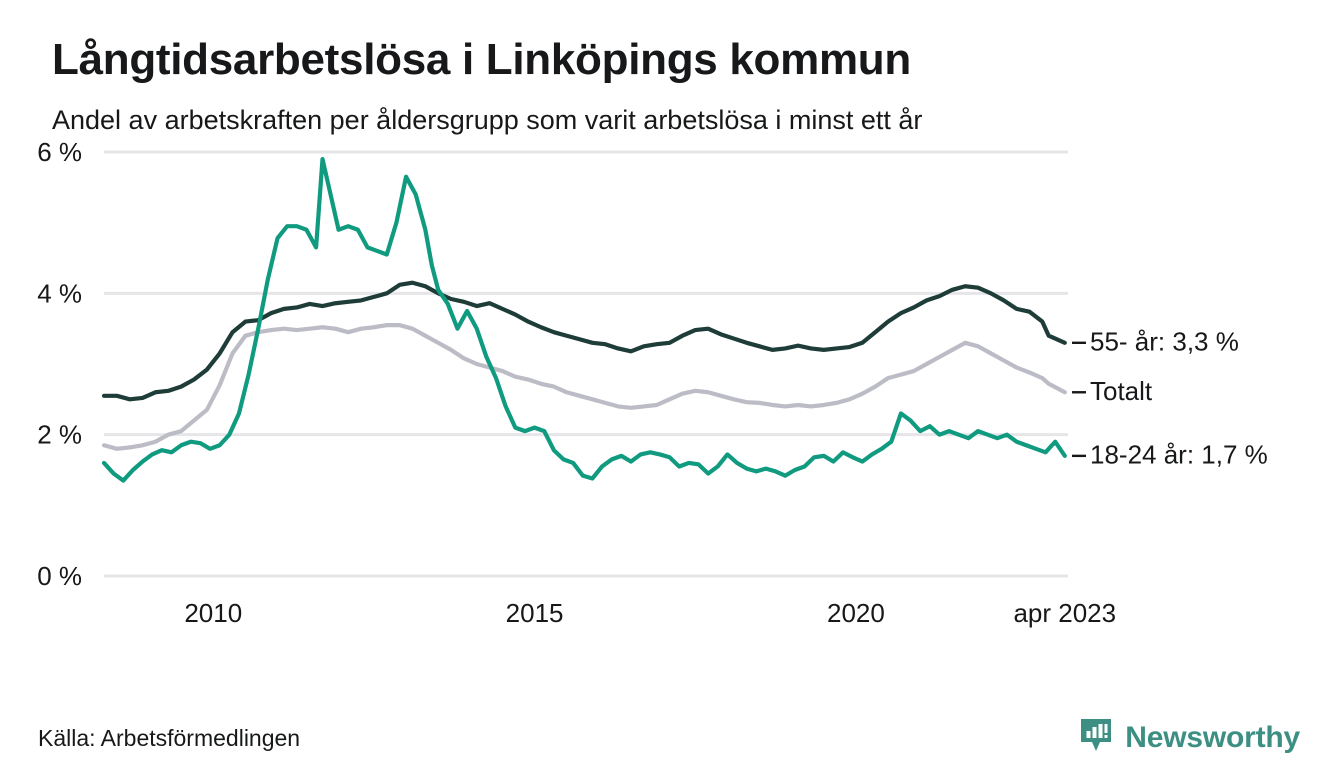 The height and width of the screenshot is (780, 1340). Describe the element at coordinates (169, 737) in the screenshot. I see `source-note: Källa: Arbetsförmedlingen` at that location.